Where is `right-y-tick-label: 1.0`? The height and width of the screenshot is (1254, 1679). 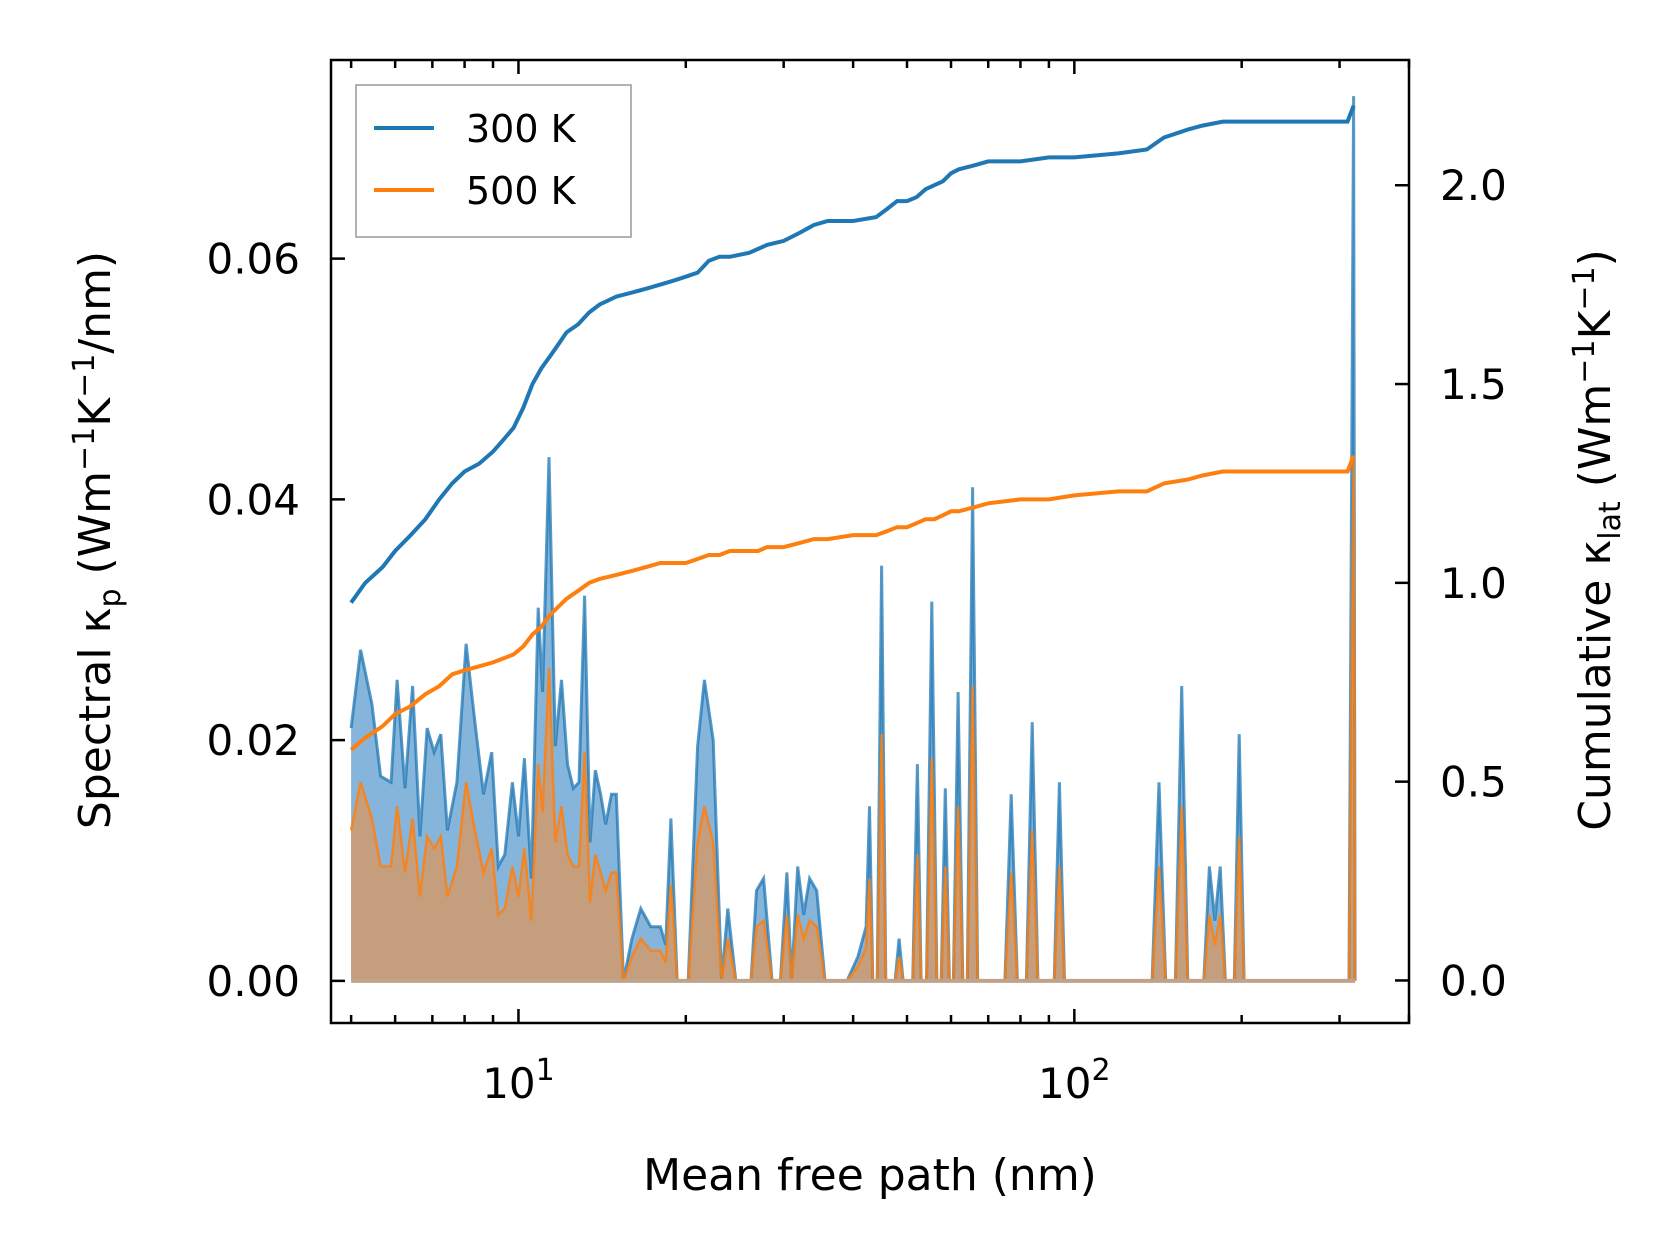
right-y-tick-label: 1.0 is located at coordinates (1473, 583).